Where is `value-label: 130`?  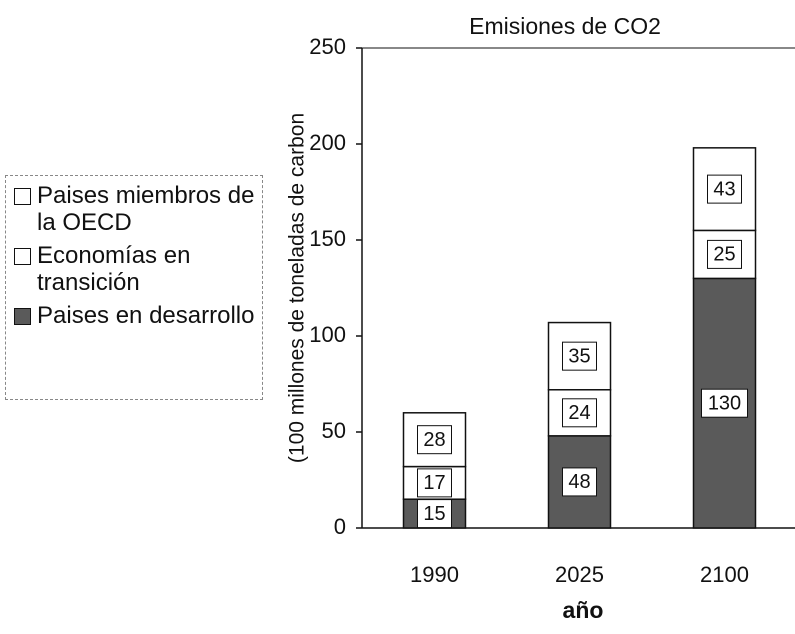
value-label: 130 is located at coordinates (724, 403).